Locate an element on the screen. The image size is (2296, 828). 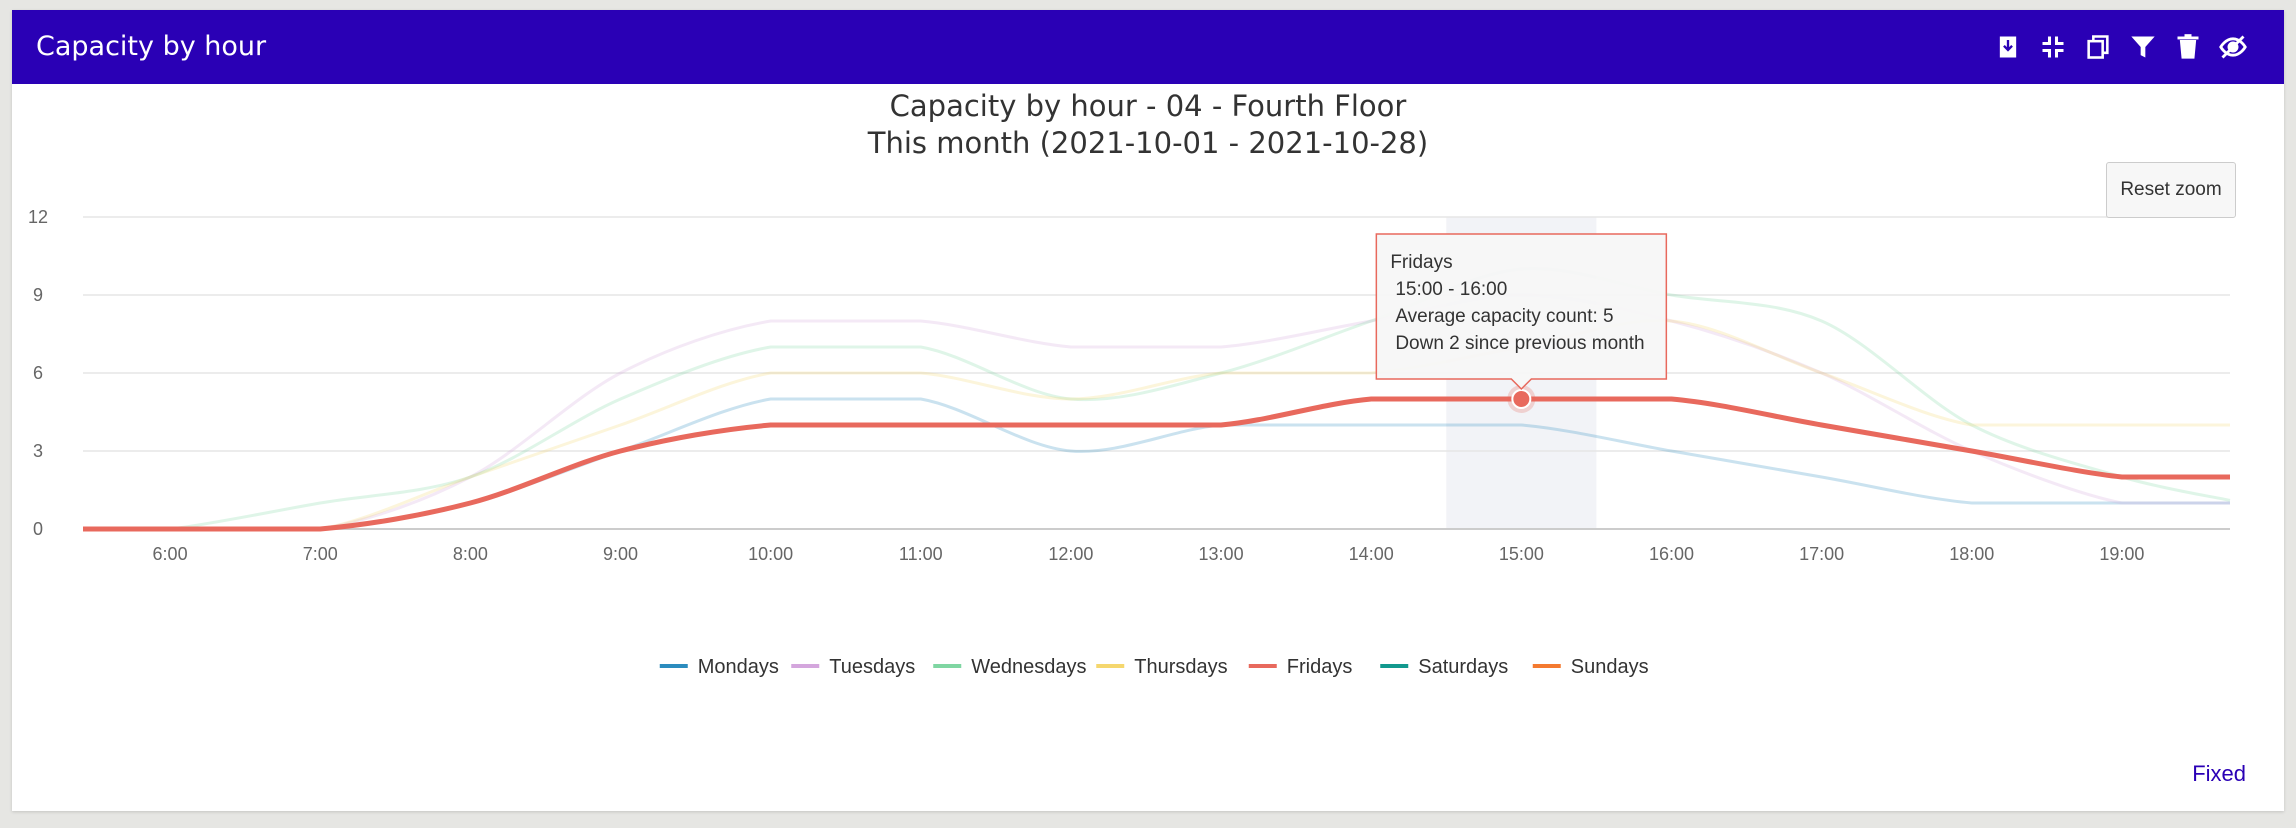
y-tick-label: 0 is located at coordinates (38, 529).